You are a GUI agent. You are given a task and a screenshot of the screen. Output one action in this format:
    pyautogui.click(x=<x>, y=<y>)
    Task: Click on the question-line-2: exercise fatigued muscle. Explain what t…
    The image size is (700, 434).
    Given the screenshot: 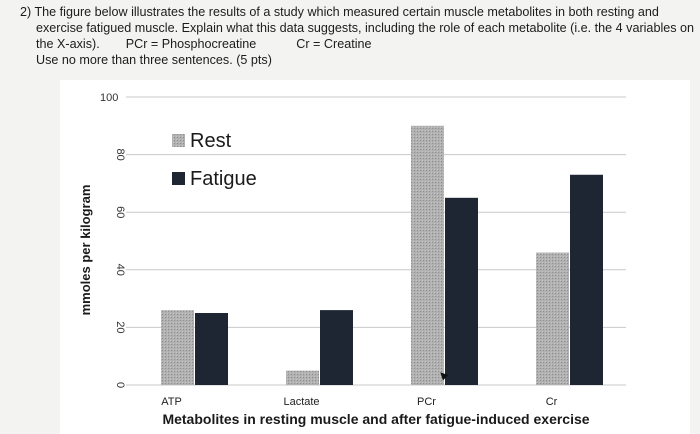 What is the action you would take?
    pyautogui.click(x=365, y=28)
    